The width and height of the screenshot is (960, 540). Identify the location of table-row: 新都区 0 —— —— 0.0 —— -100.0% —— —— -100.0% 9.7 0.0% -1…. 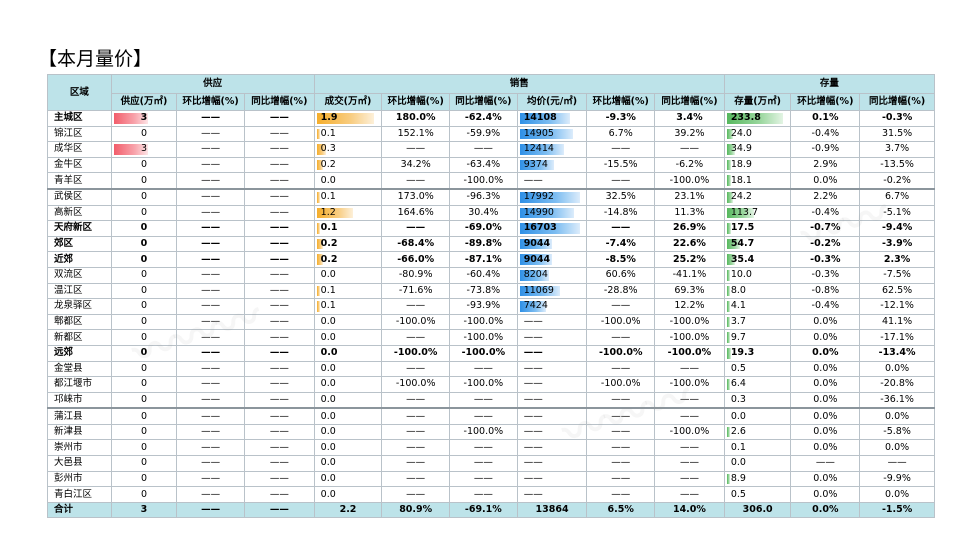
(491, 337).